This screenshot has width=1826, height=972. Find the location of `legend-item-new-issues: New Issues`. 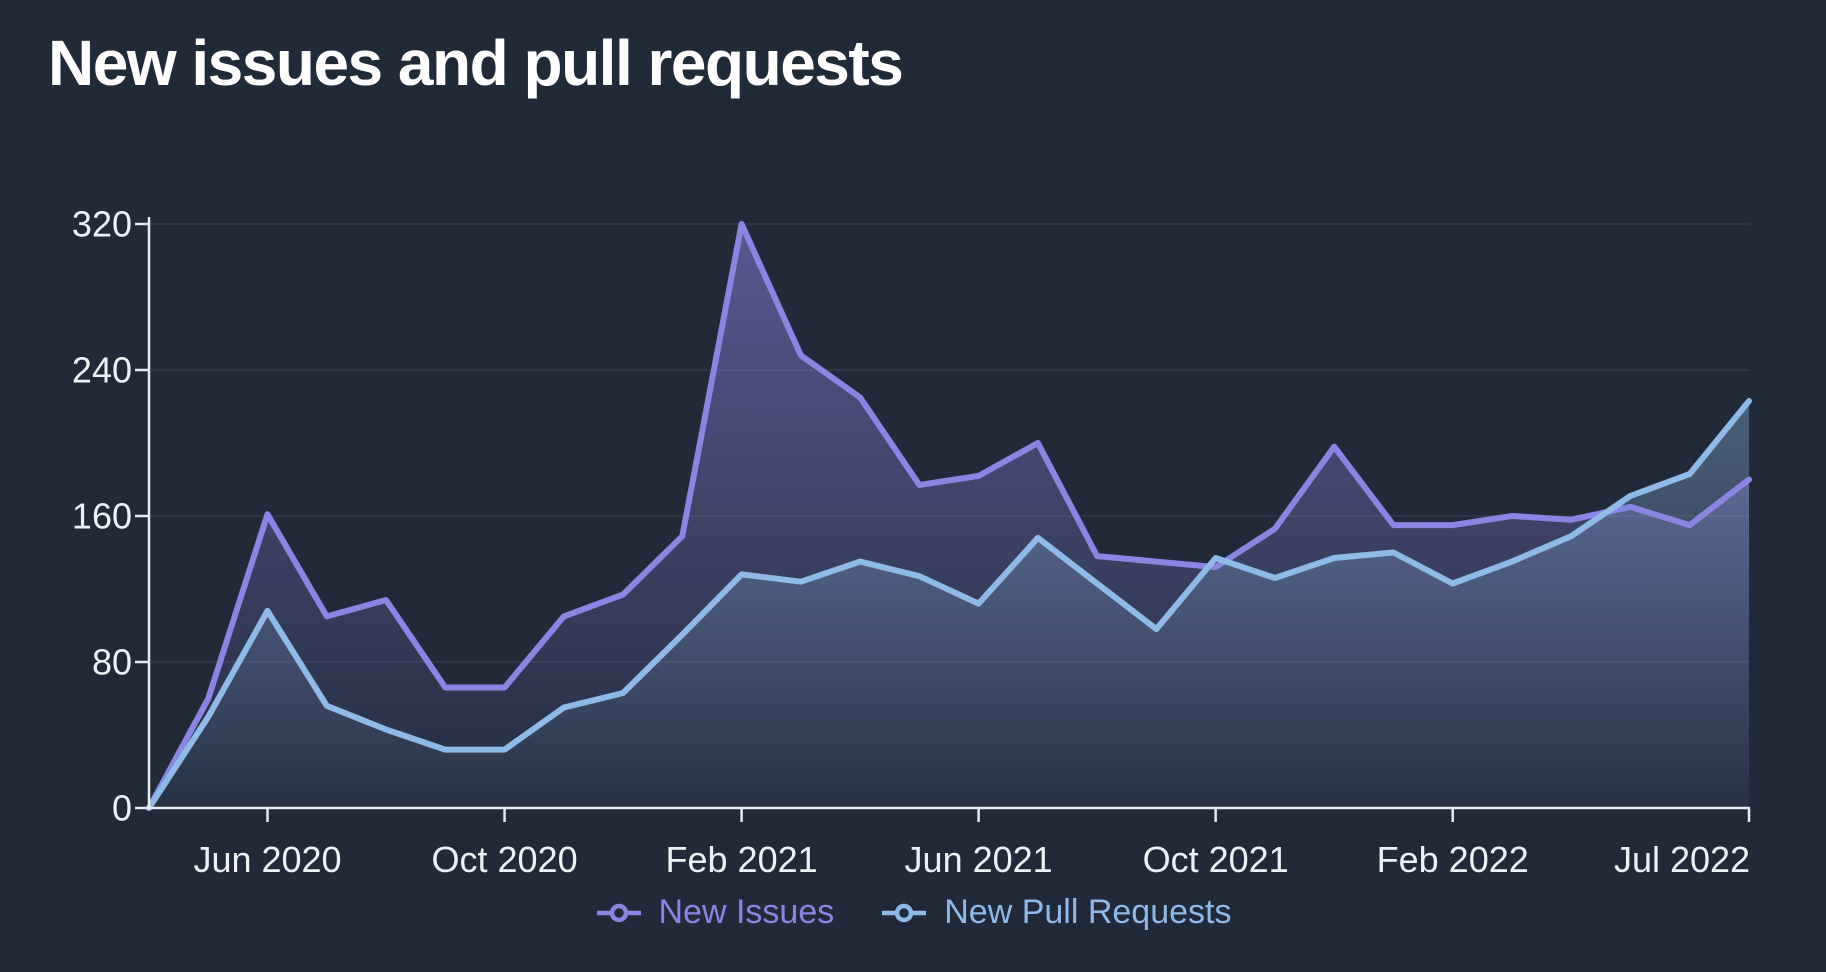

legend-item-new-issues: New Issues is located at coordinates (715, 912).